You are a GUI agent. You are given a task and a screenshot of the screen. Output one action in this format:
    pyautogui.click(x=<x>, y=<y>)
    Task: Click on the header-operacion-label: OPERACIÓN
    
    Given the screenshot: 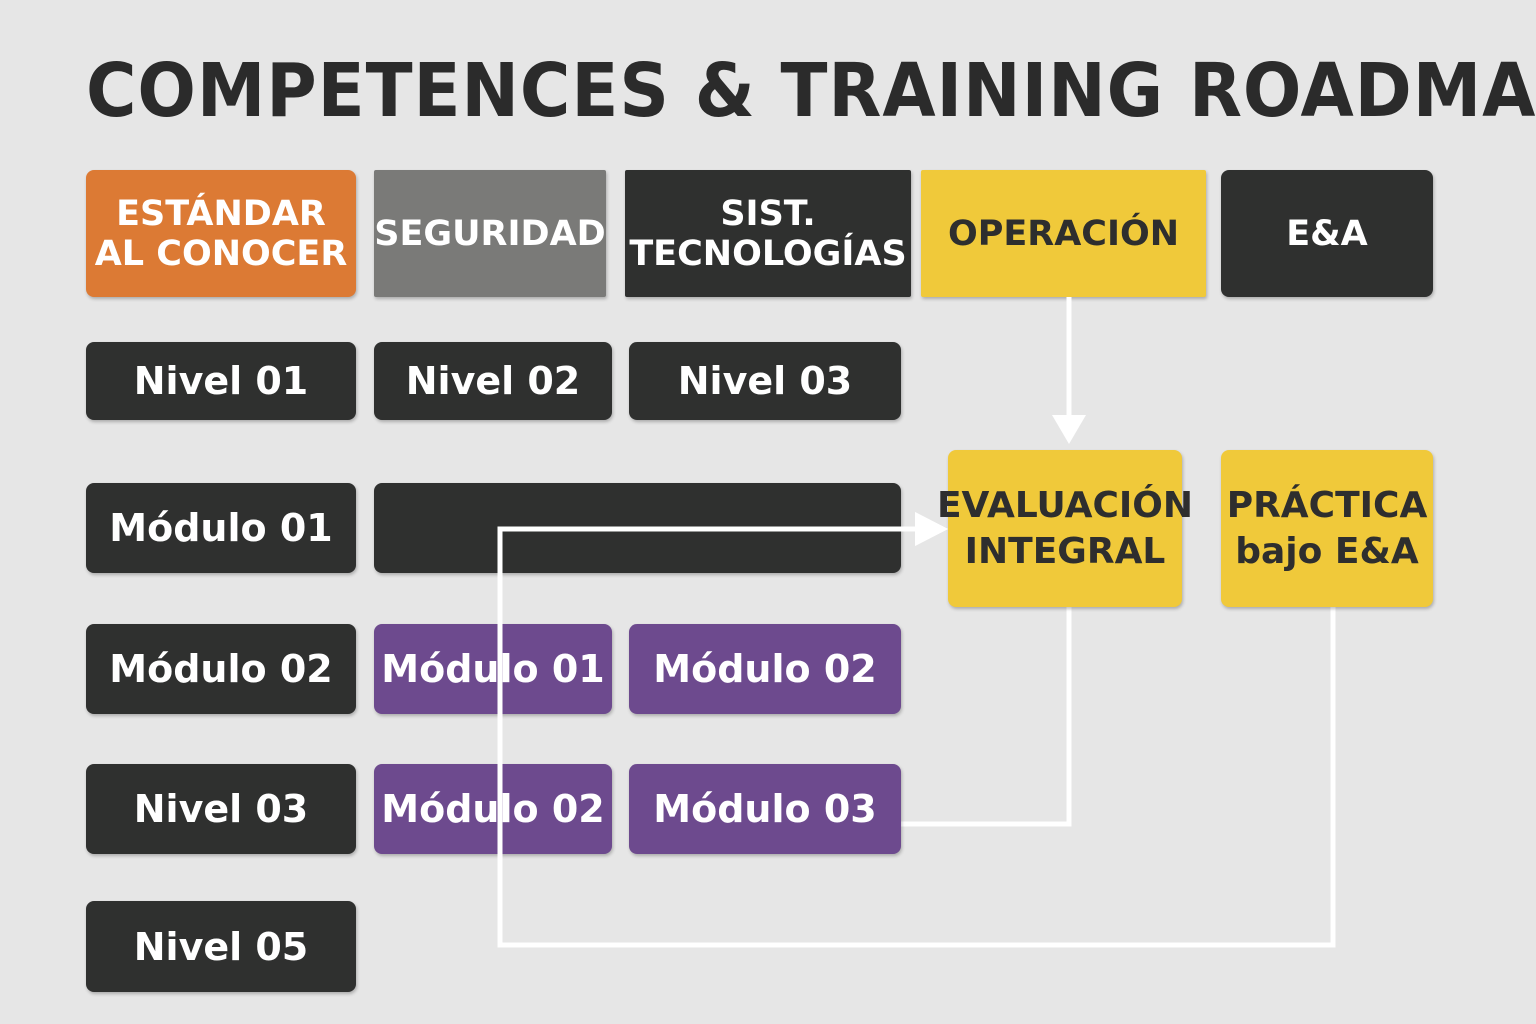 What is the action you would take?
    pyautogui.click(x=1063, y=233)
    